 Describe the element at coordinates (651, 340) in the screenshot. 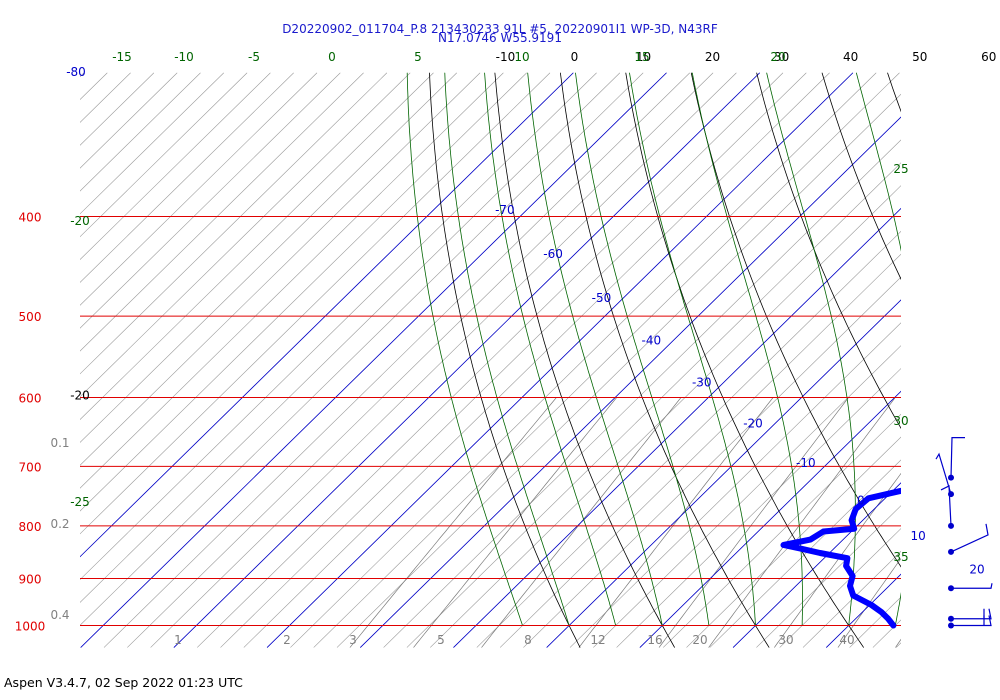

I see `isotherm-label: -40` at that location.